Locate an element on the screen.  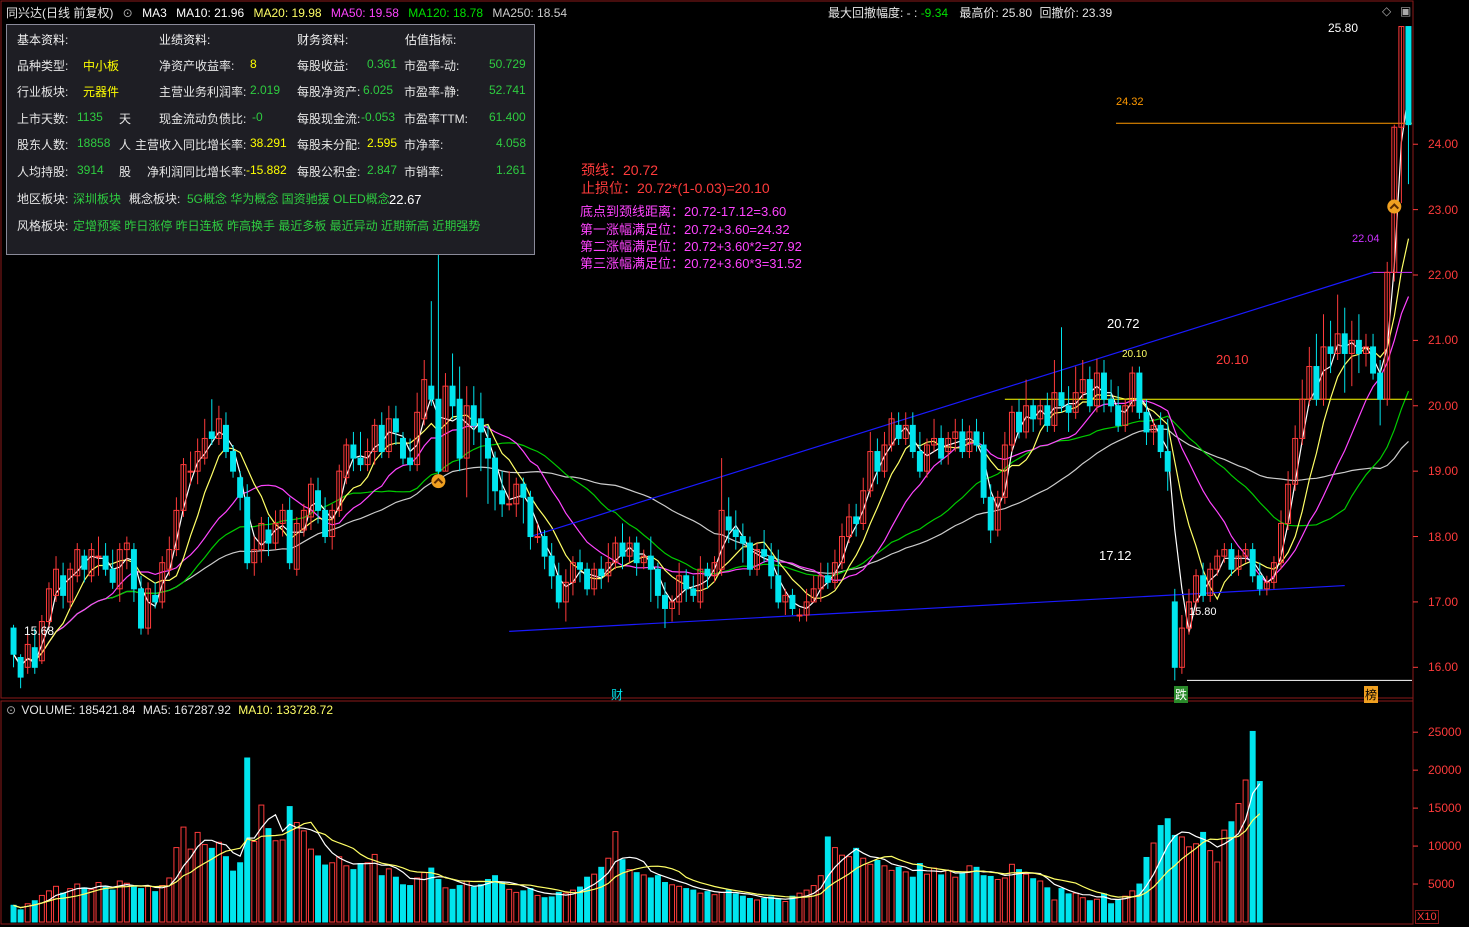
buy-signal-icon is located at coordinates (1394, 206).